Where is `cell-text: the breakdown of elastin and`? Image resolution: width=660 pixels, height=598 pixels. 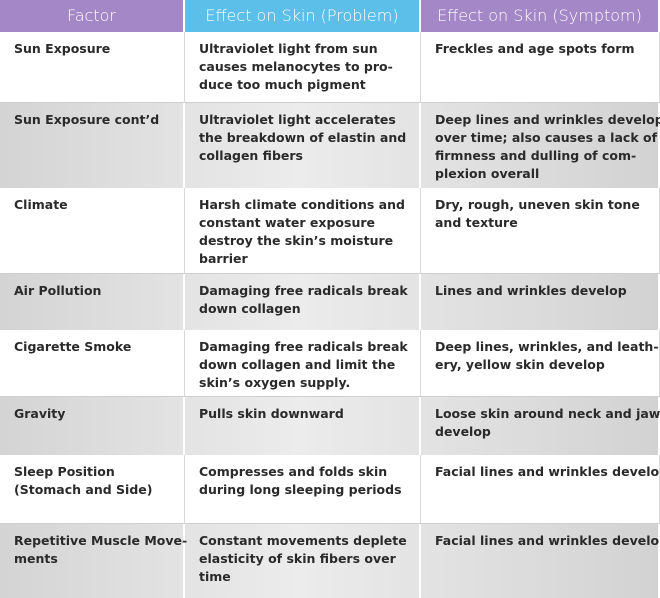 cell-text: the breakdown of elastin and is located at coordinates (303, 137).